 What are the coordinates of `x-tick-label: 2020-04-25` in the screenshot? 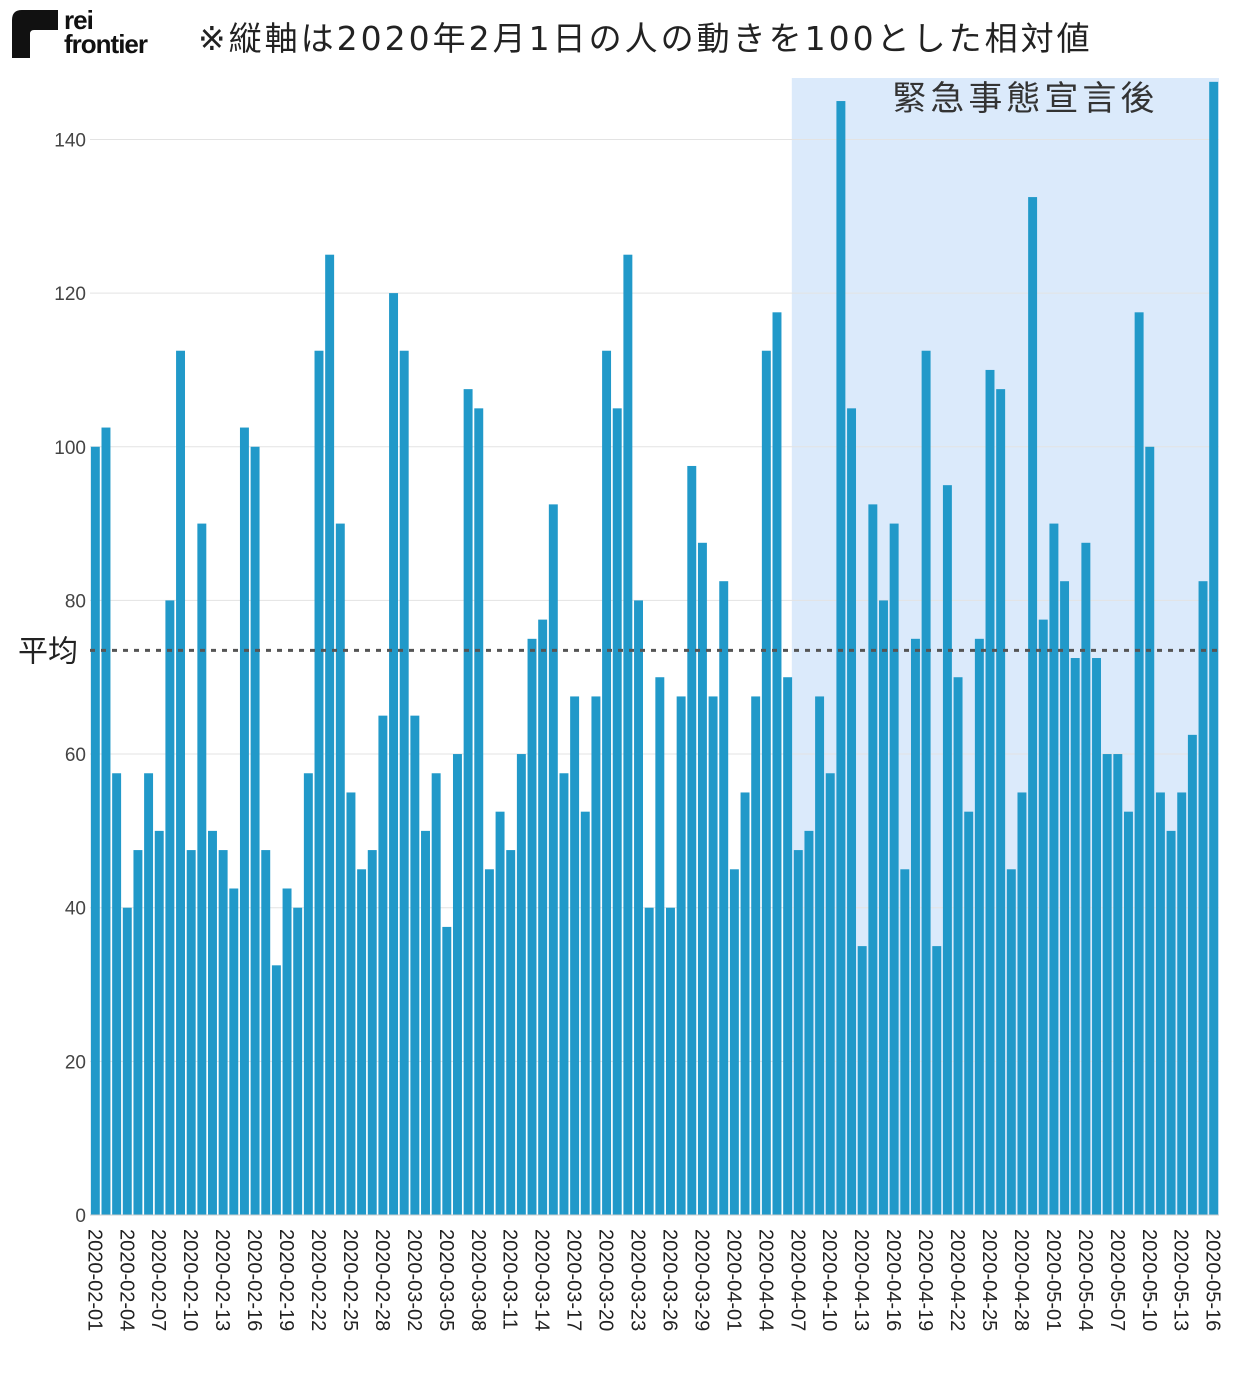 It's located at (989, 1280).